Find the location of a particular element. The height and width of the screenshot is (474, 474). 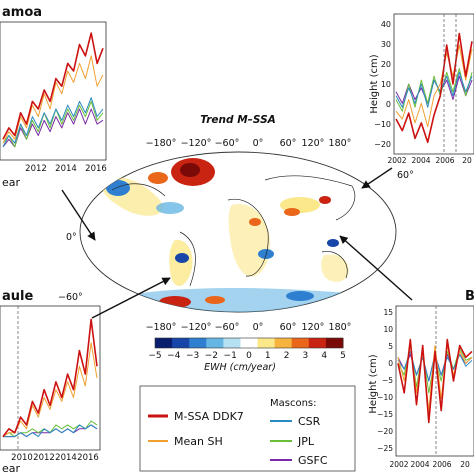

xtick: 2010 is located at coordinates (22, 458).